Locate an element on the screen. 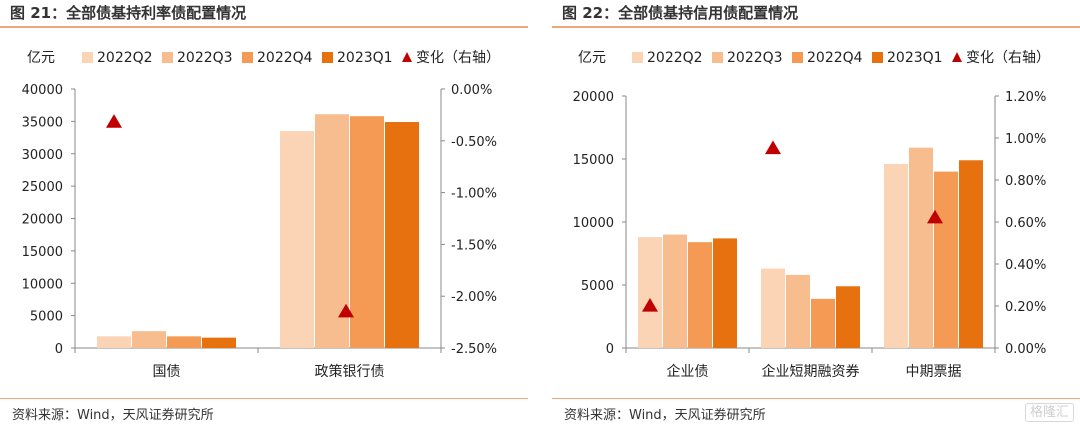  watermark-logo: 格隆汇 is located at coordinates (1049, 412).